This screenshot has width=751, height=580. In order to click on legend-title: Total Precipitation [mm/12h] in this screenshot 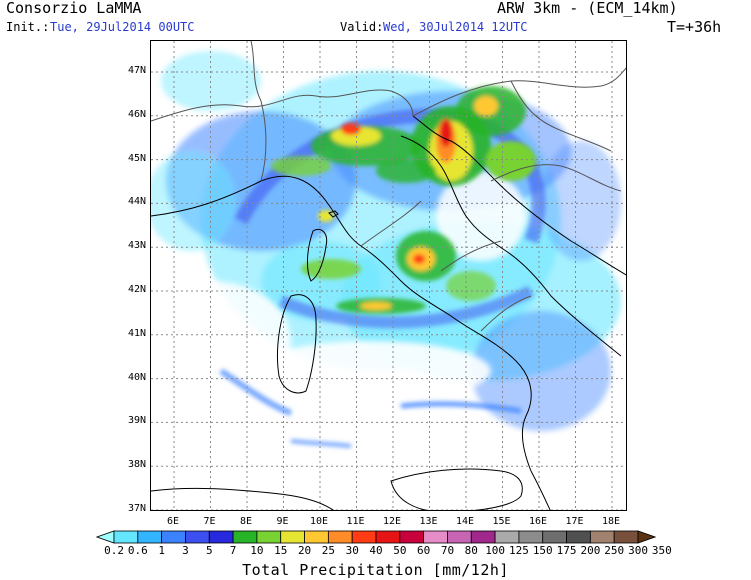, I will do `click(375, 570)`.